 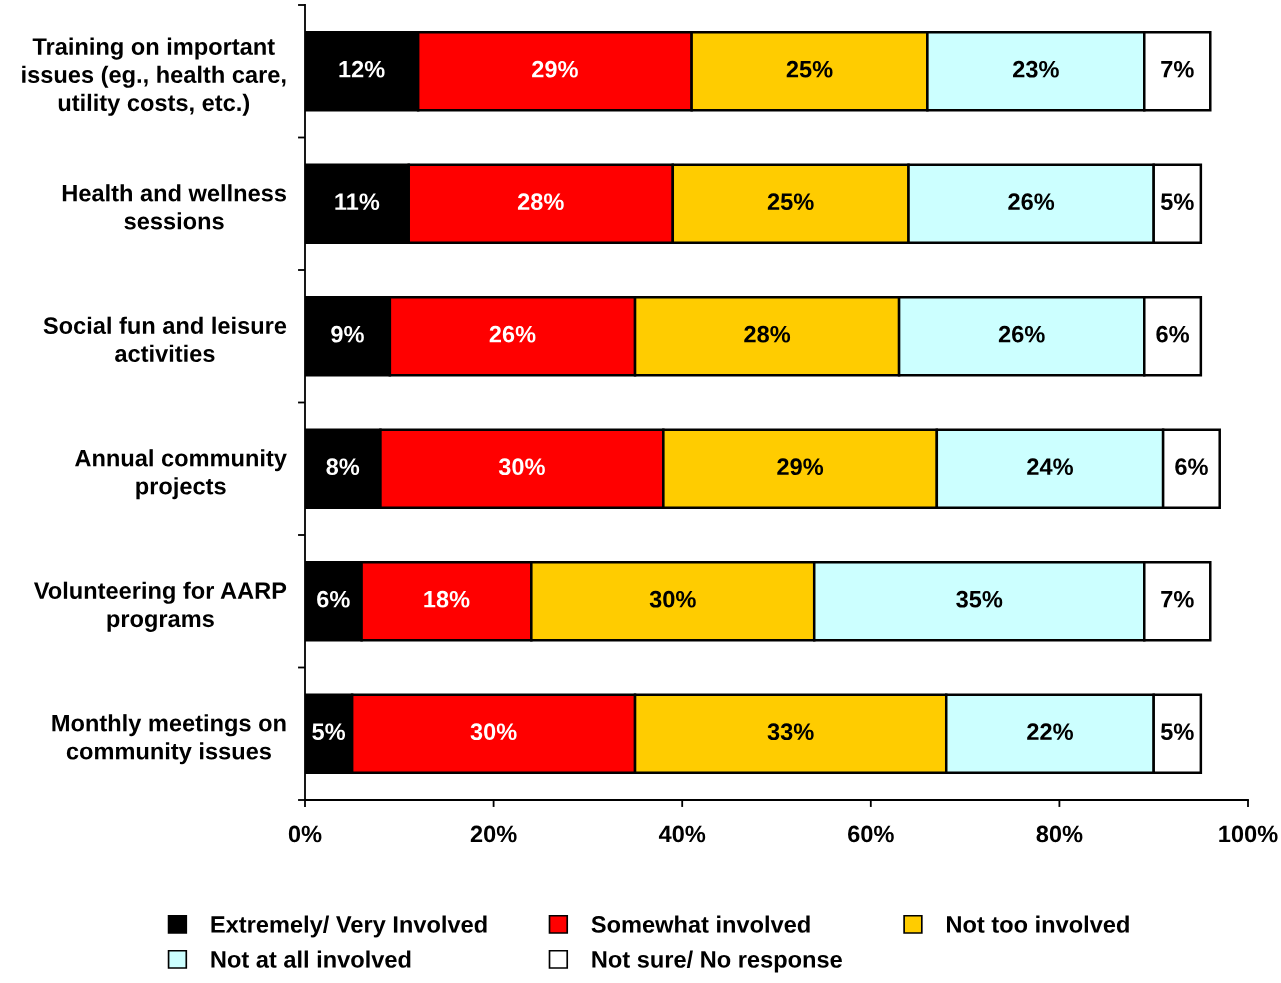 What do you see at coordinates (357, 202) in the screenshot?
I see `data-label: 11%` at bounding box center [357, 202].